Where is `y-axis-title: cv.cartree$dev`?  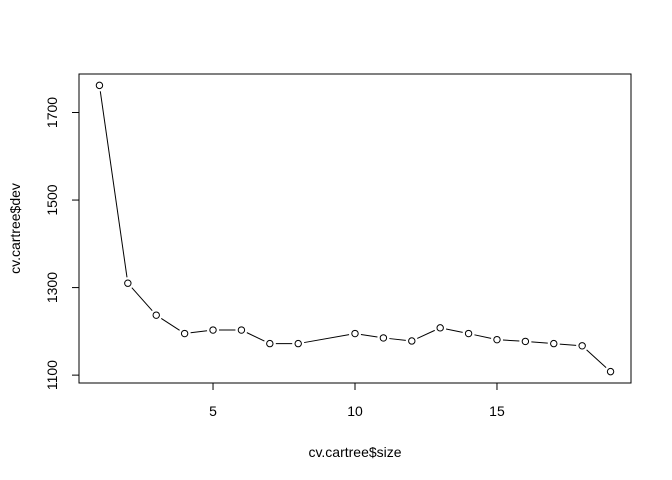
y-axis-title: cv.cartree$dev is located at coordinates (15, 228).